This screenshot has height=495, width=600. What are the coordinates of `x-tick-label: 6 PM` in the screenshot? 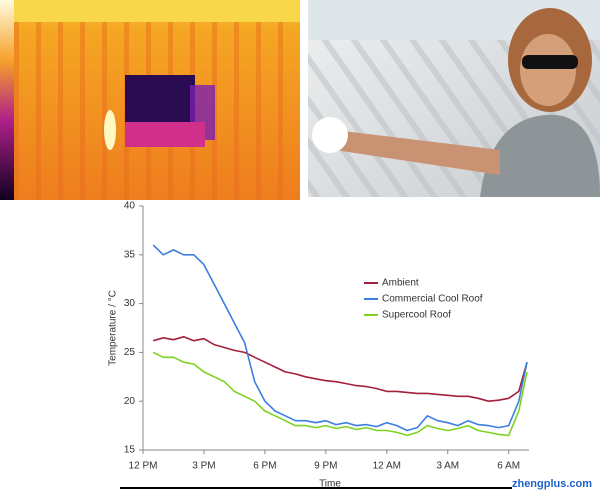 It's located at (264, 466).